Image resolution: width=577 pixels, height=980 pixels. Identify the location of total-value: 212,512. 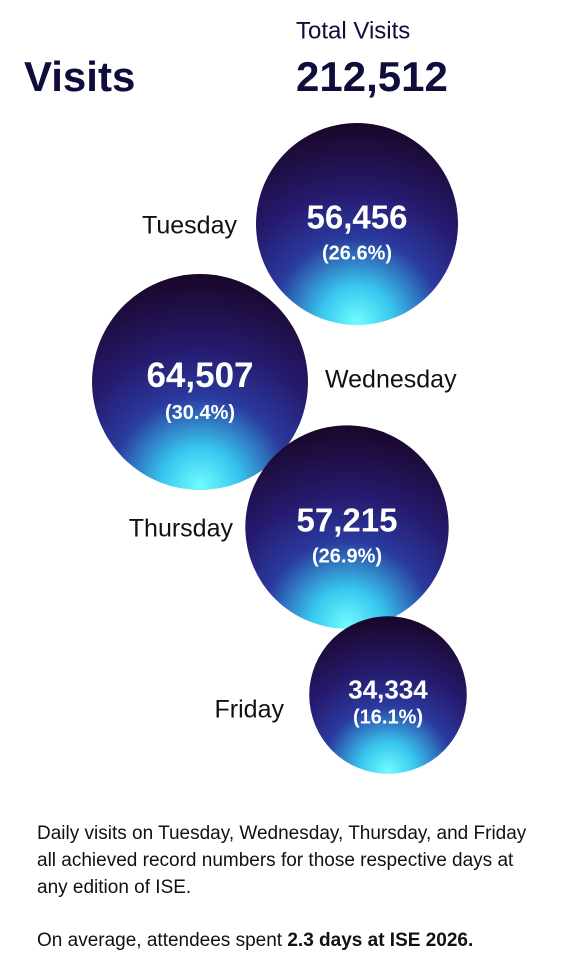
(372, 76).